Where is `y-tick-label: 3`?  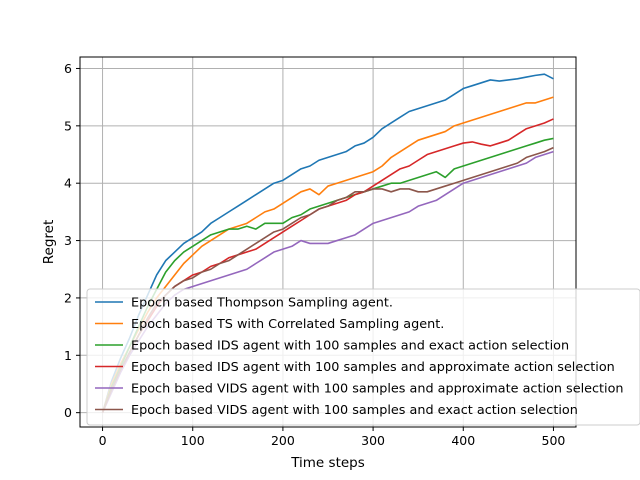
y-tick-label: 3 is located at coordinates (68, 240).